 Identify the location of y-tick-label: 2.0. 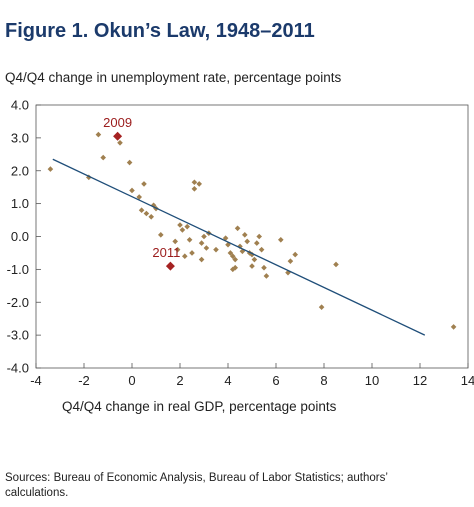
(20, 170).